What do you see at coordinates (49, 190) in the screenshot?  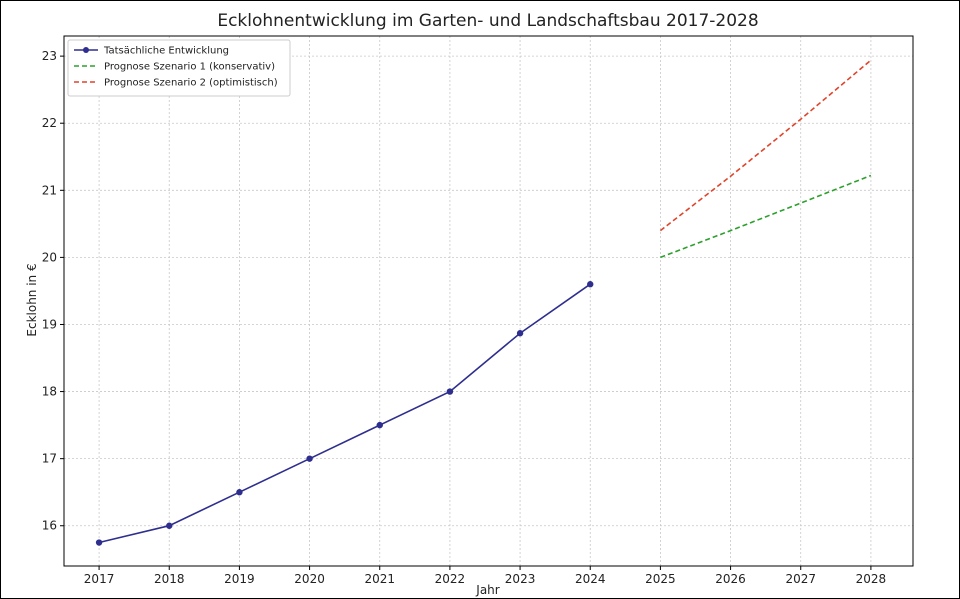 I see `y-tick-label: 21` at bounding box center [49, 190].